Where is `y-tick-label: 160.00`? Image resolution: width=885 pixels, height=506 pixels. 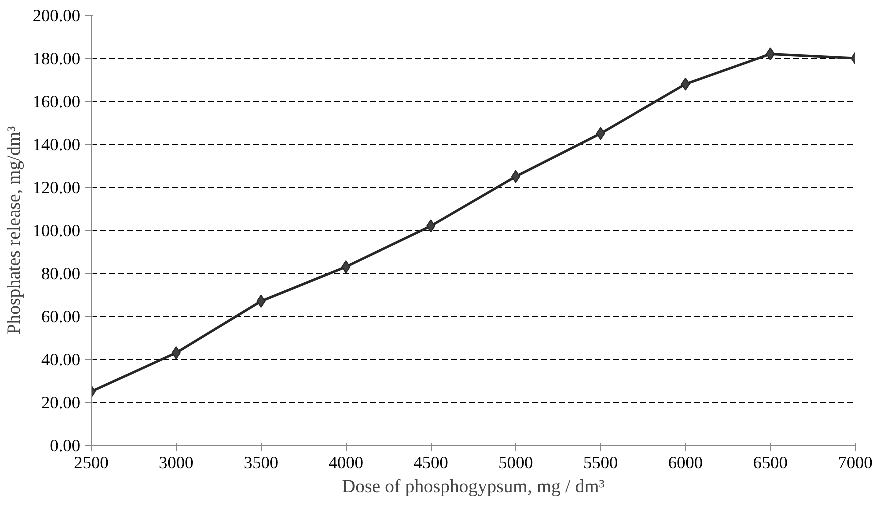
y-tick-label: 160.00 is located at coordinates (56, 102).